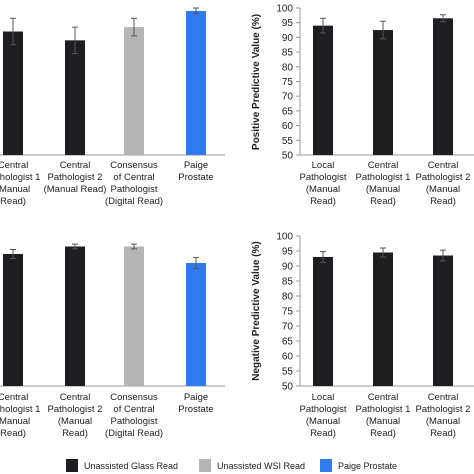  What do you see at coordinates (367, 466) in the screenshot?
I see `legend-label: Paige Prostate` at bounding box center [367, 466].